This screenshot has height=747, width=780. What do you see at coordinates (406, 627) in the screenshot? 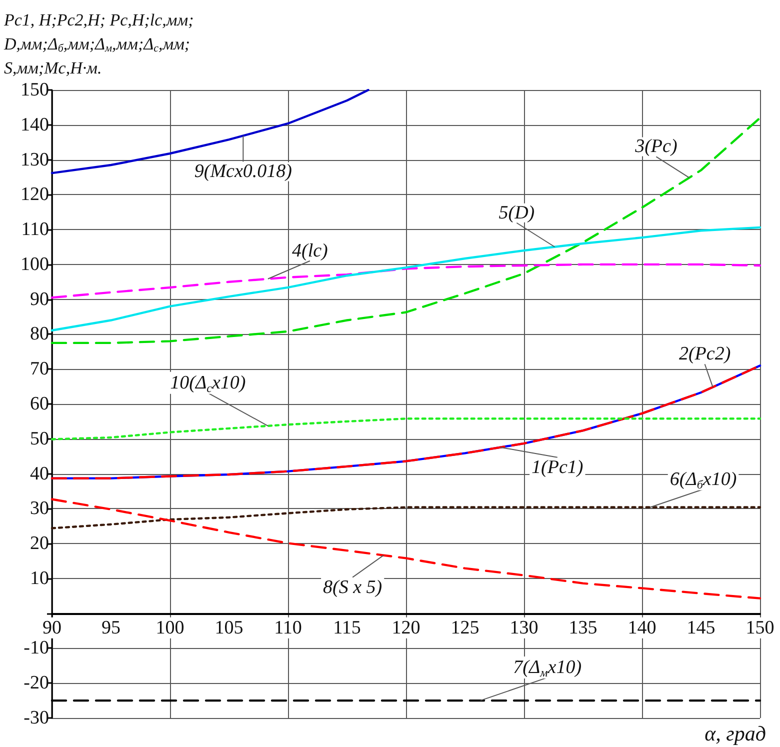
I see `x-tick-label: 120` at bounding box center [406, 627].